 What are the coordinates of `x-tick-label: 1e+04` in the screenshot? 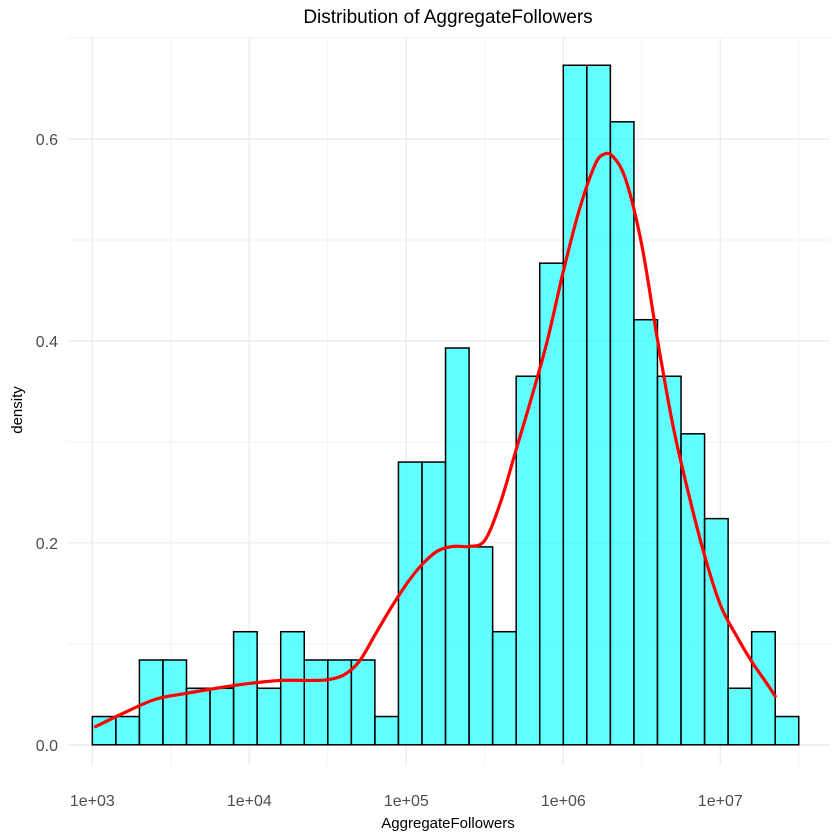 It's located at (249, 801).